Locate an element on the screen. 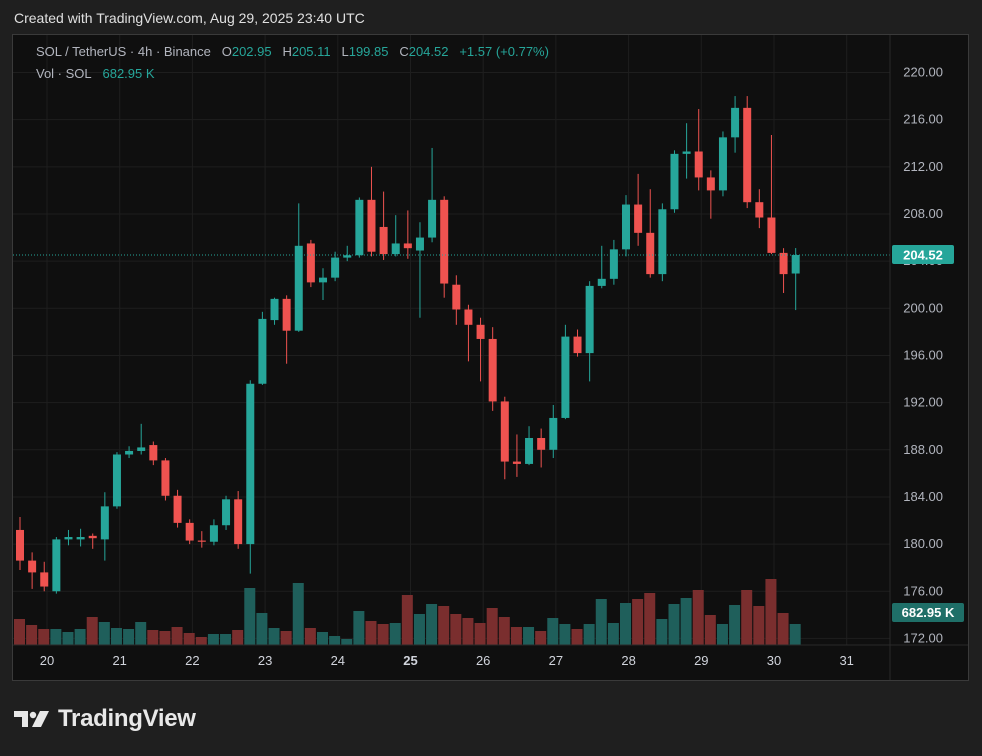 The height and width of the screenshot is (756, 982). legend-symbol: SOL / TetherUS · 4h · Binance is located at coordinates (123, 51).